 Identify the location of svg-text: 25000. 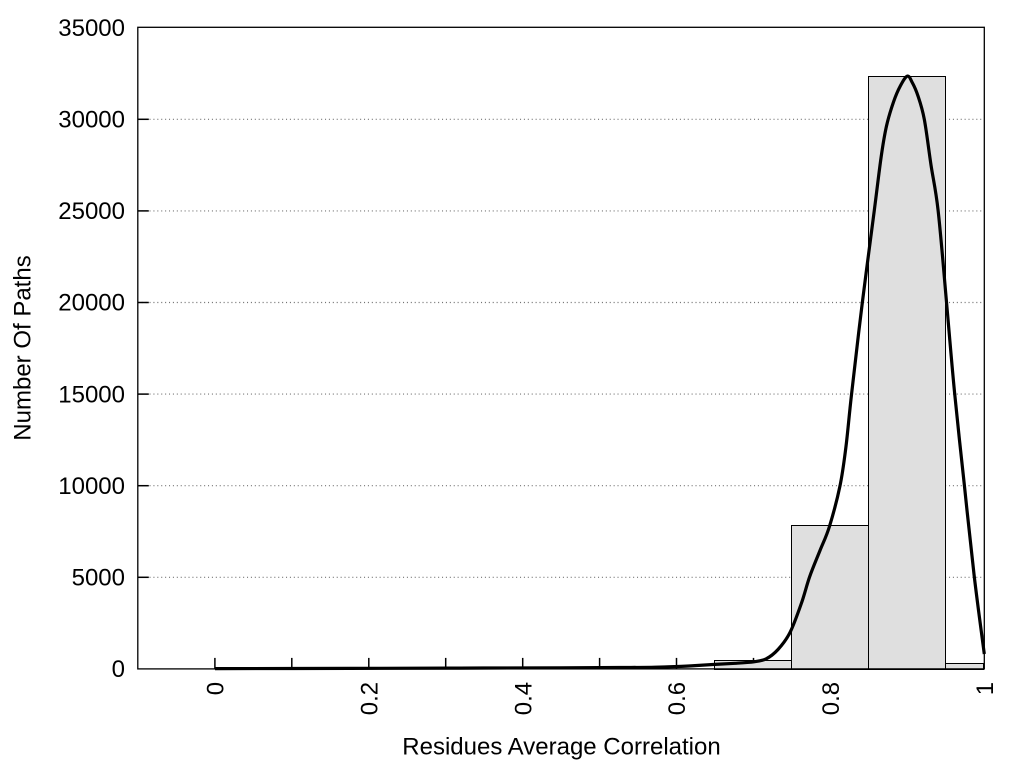
(91, 211).